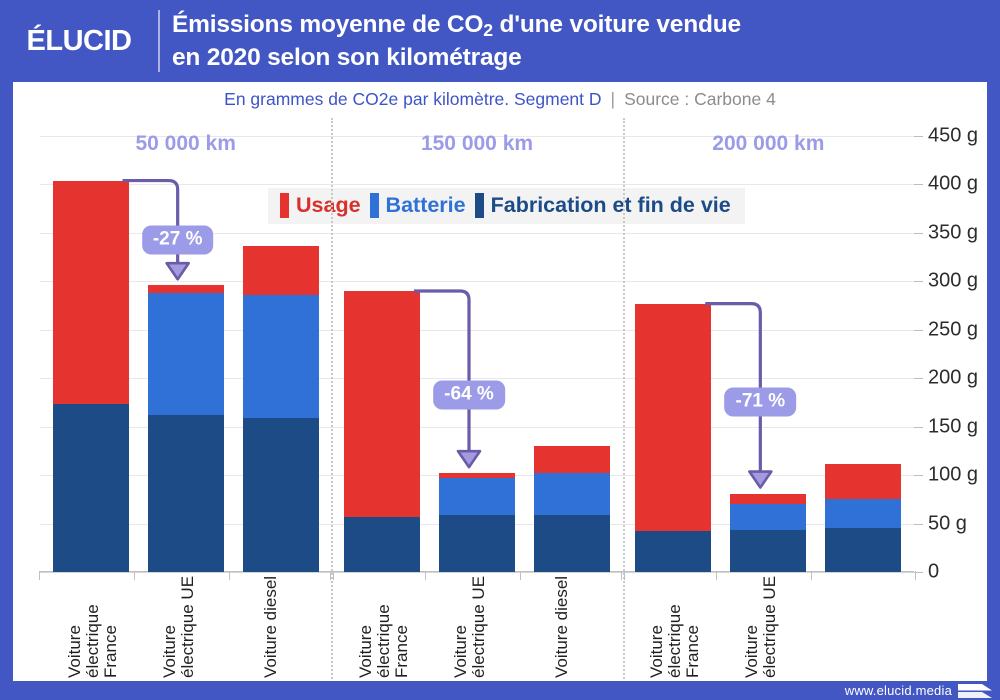 The image size is (1000, 700). I want to click on group-label-1: 50 000 km, so click(185, 143).